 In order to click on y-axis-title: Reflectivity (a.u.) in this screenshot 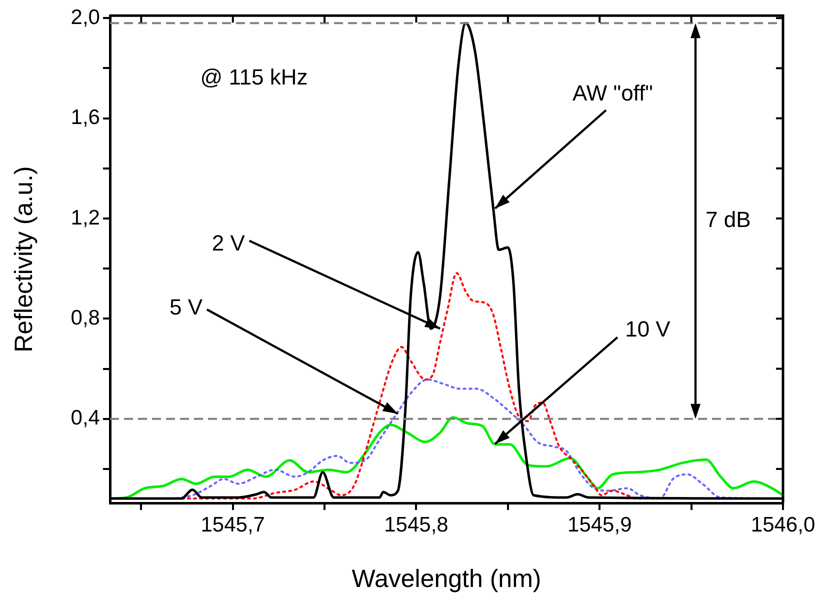, I will do `click(24, 259)`.